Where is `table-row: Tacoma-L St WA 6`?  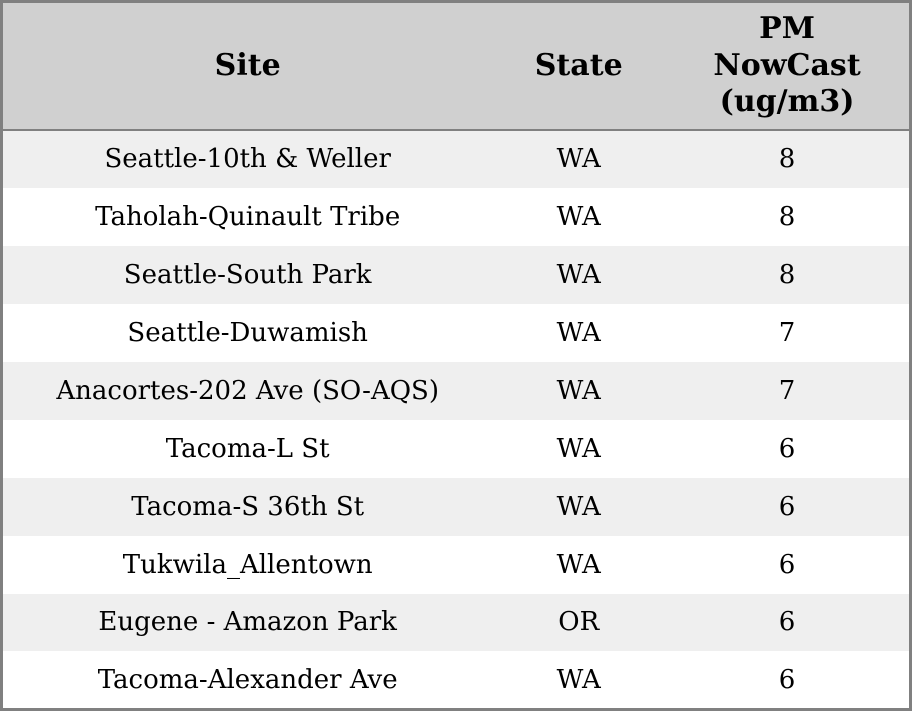
table-row: Tacoma-L St WA 6 is located at coordinates (456, 448).